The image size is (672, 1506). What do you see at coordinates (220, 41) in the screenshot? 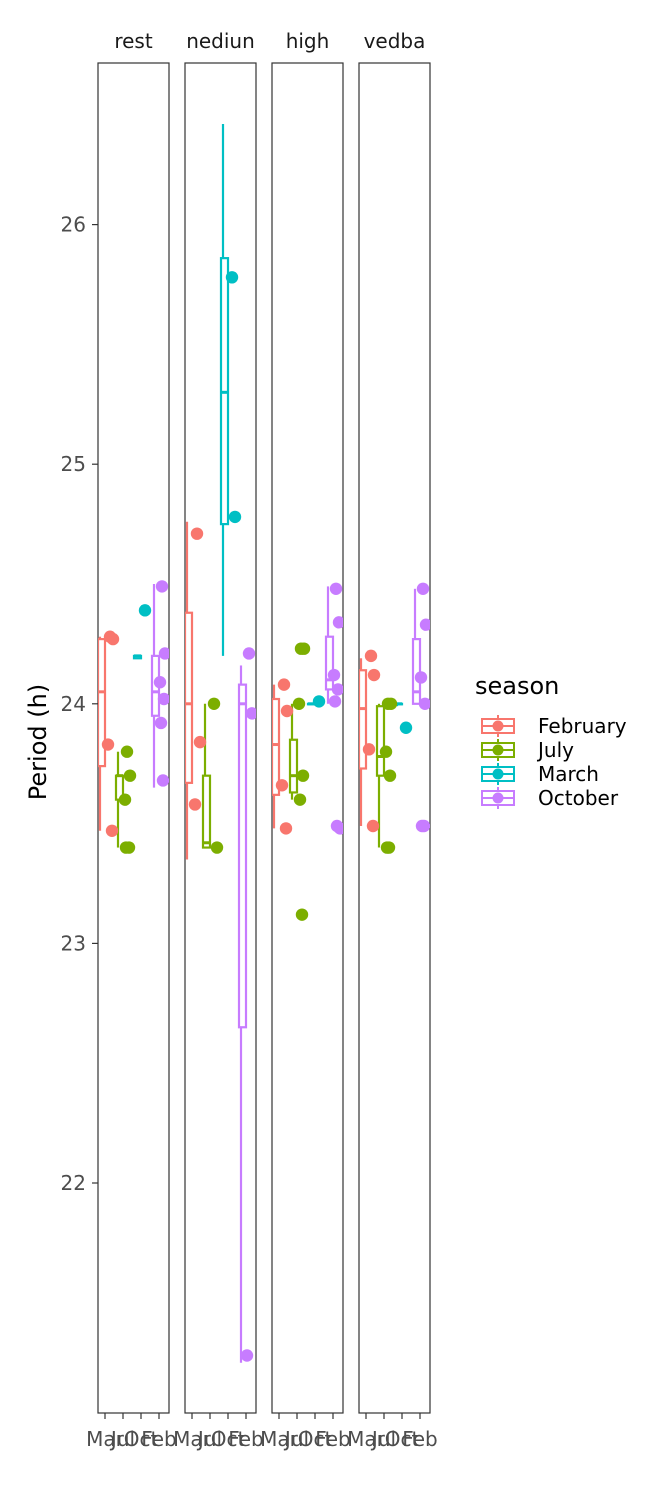
I see `facet-label: nediun` at bounding box center [220, 41].